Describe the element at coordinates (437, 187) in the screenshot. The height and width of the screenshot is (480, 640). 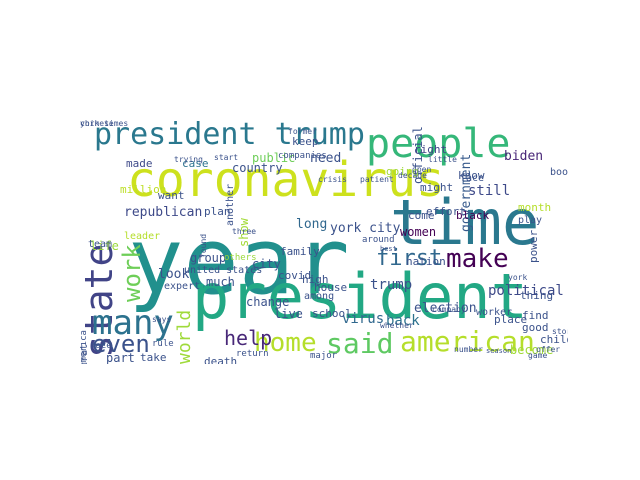
I see `word-might: might` at that location.